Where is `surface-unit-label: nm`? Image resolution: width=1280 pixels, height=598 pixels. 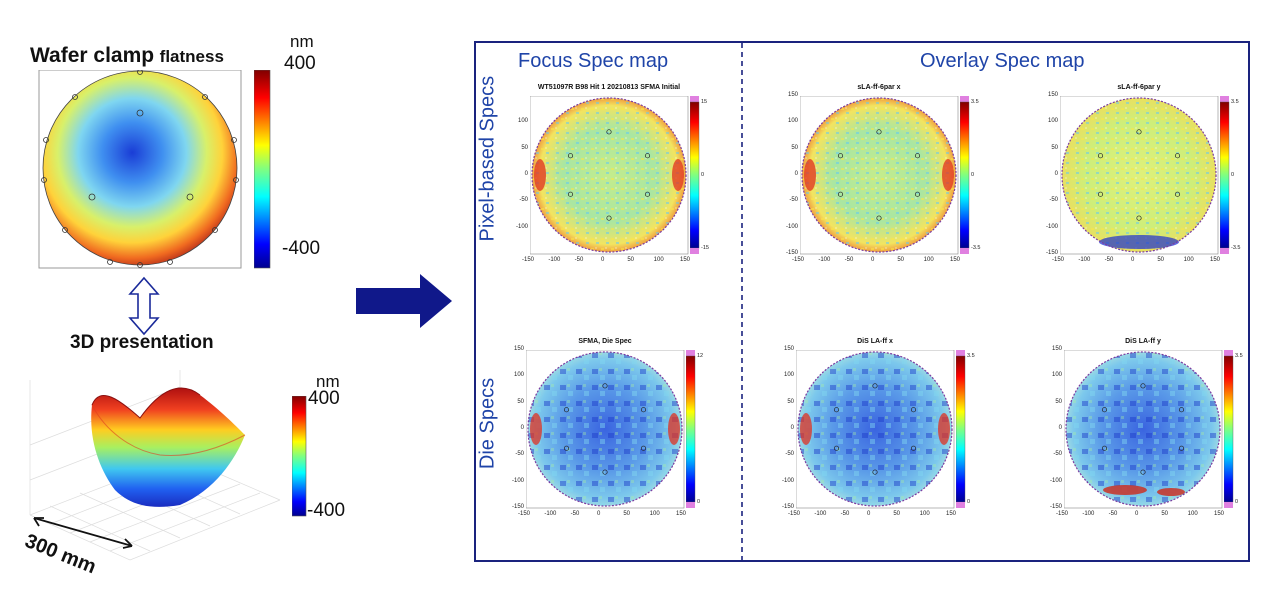
surface-unit-label: nm is located at coordinates (328, 381).